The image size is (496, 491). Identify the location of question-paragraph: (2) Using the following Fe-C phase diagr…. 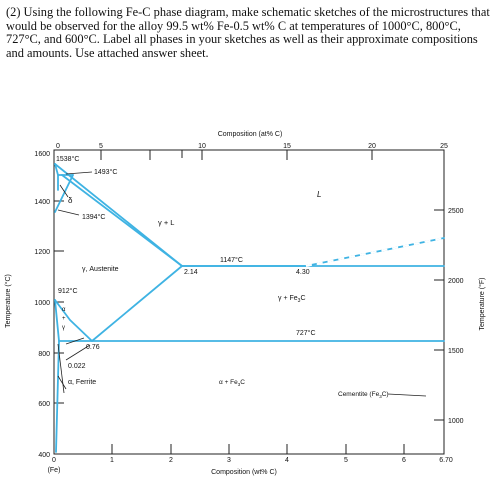
(248, 32).